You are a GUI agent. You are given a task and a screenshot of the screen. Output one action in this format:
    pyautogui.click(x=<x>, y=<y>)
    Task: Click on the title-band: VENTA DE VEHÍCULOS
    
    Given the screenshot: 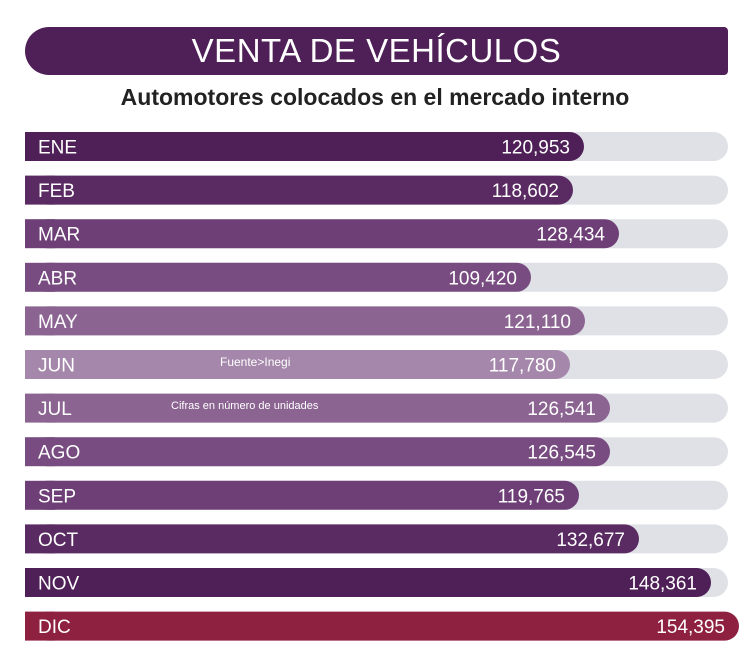 What is the action you would take?
    pyautogui.click(x=376, y=51)
    